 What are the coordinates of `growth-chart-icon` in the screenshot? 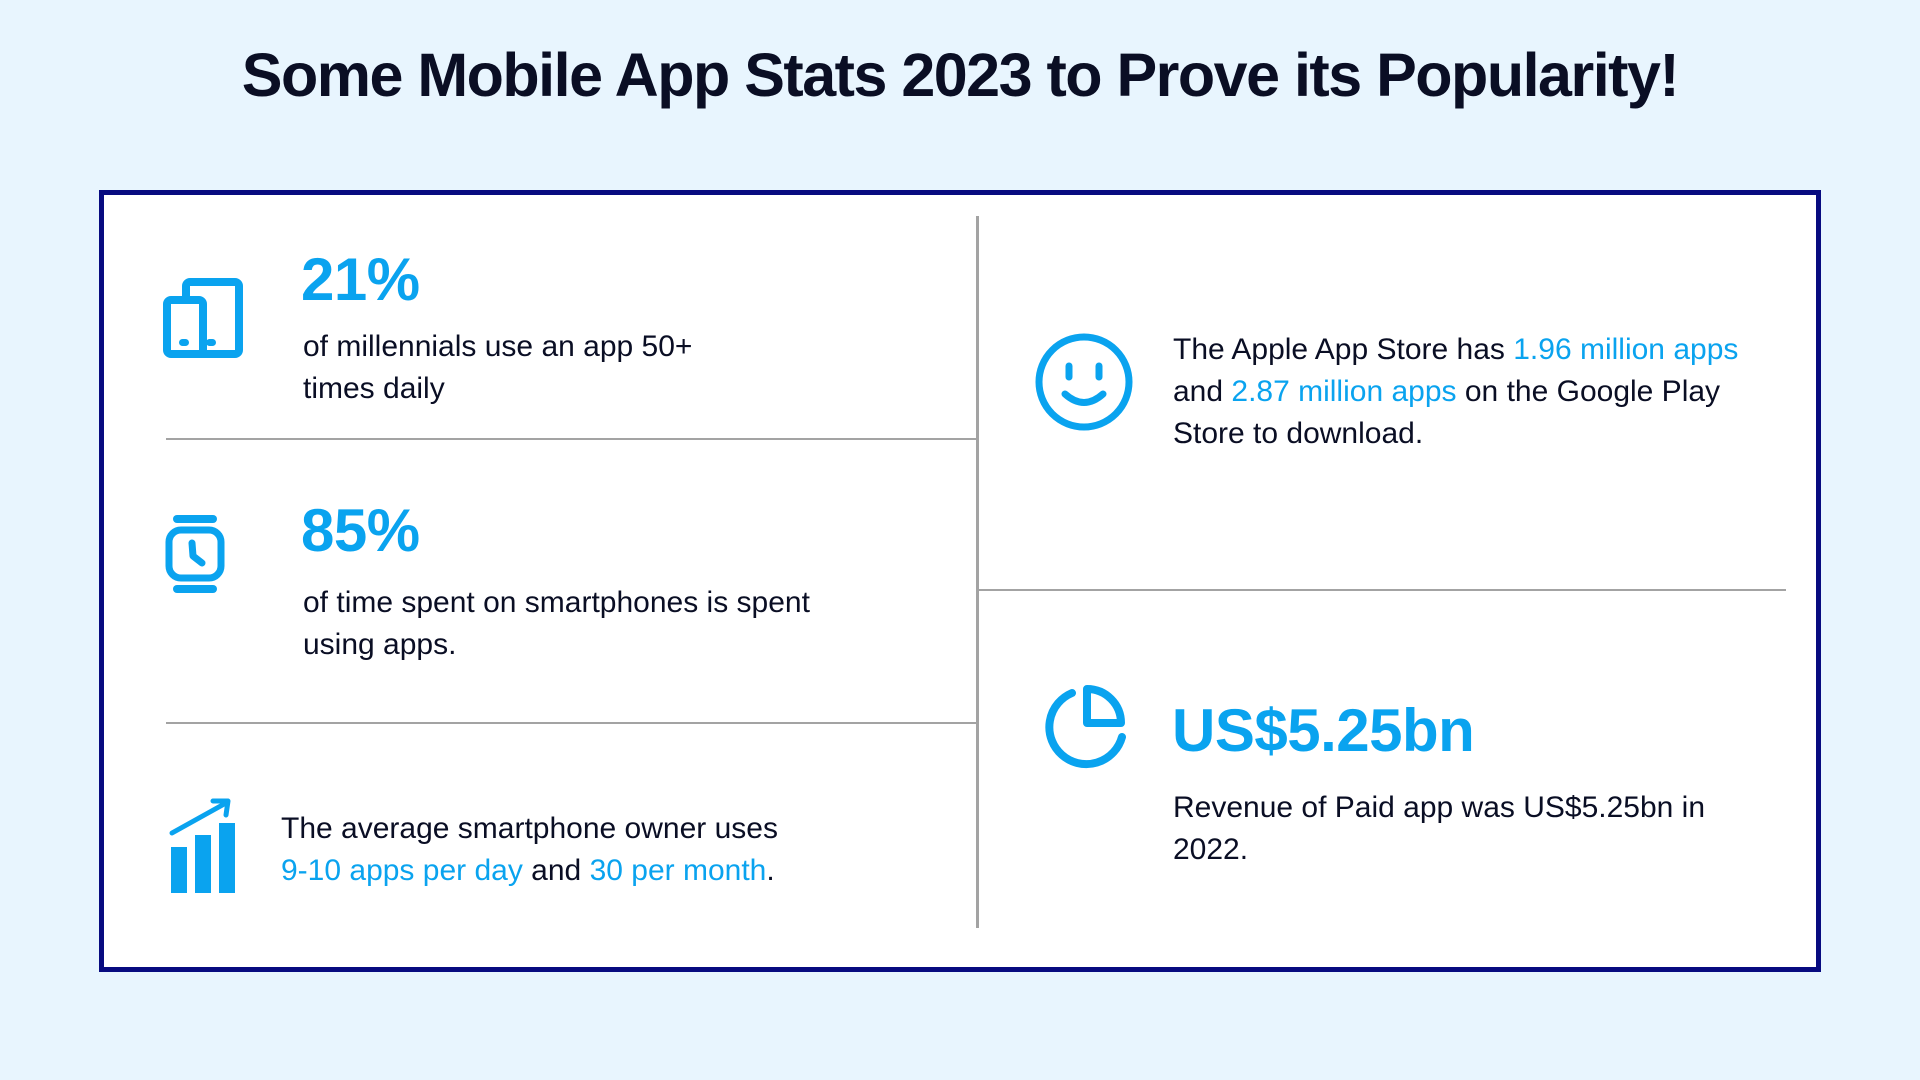 It's located at (203, 843).